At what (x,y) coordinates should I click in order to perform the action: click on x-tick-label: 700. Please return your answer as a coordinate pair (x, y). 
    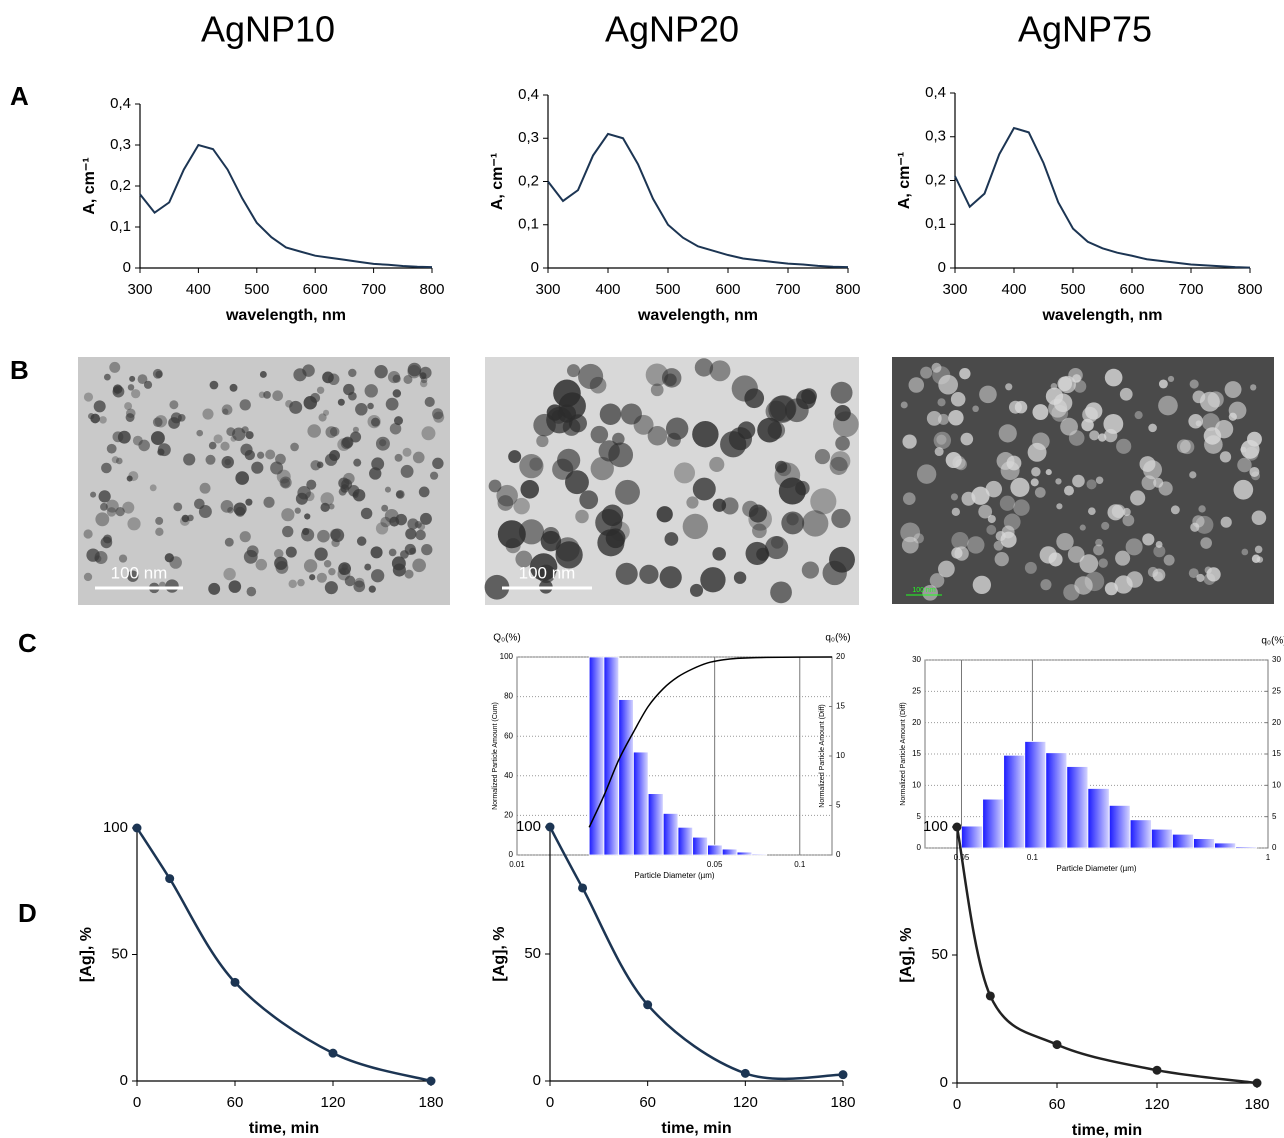
    Looking at the image, I should click on (787, 289).